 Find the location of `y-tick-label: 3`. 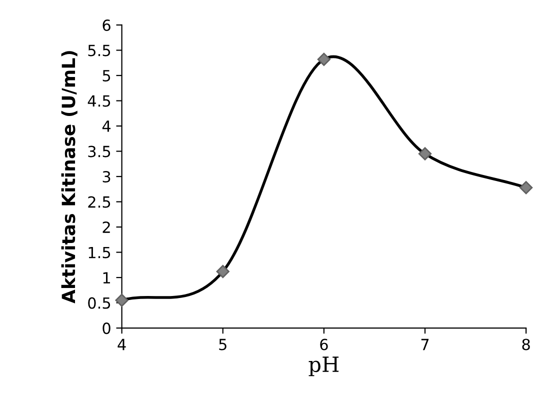

y-tick-label: 3 is located at coordinates (106, 176).